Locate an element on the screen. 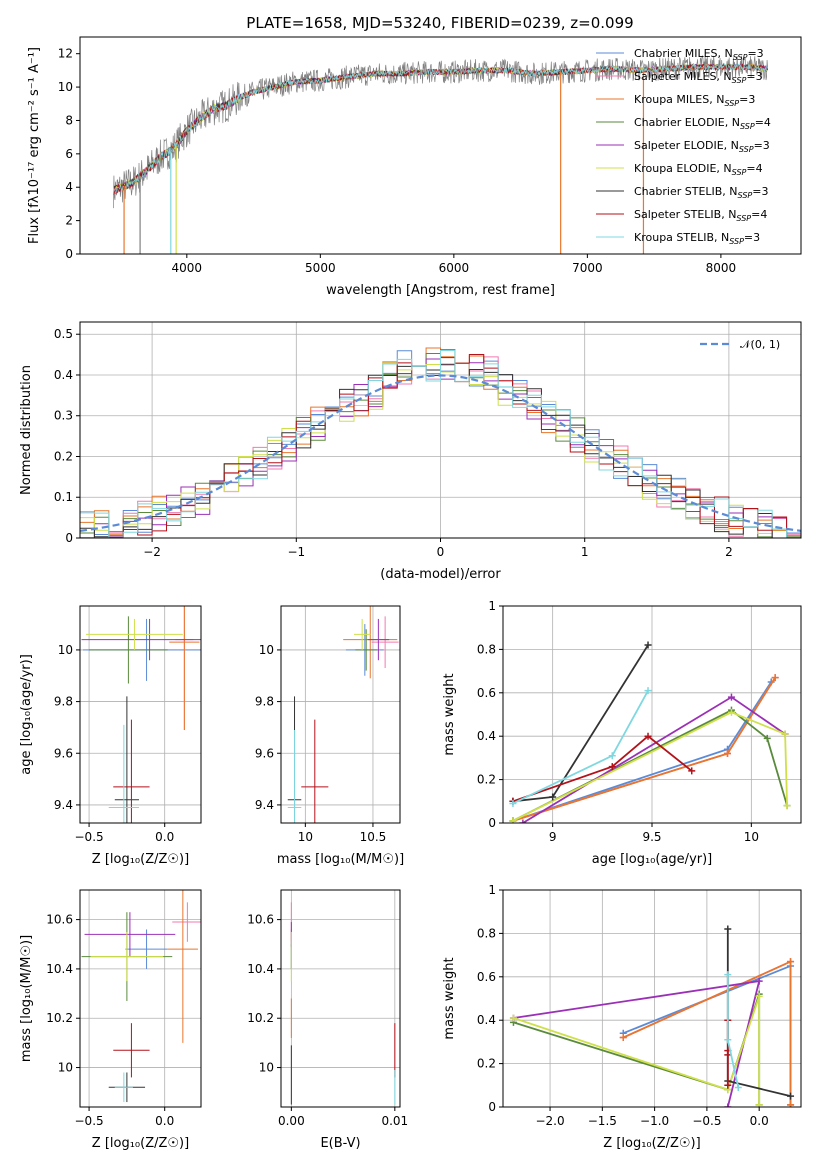 This screenshot has width=819, height=1170. y-tick-label: 6 is located at coordinates (69, 154).